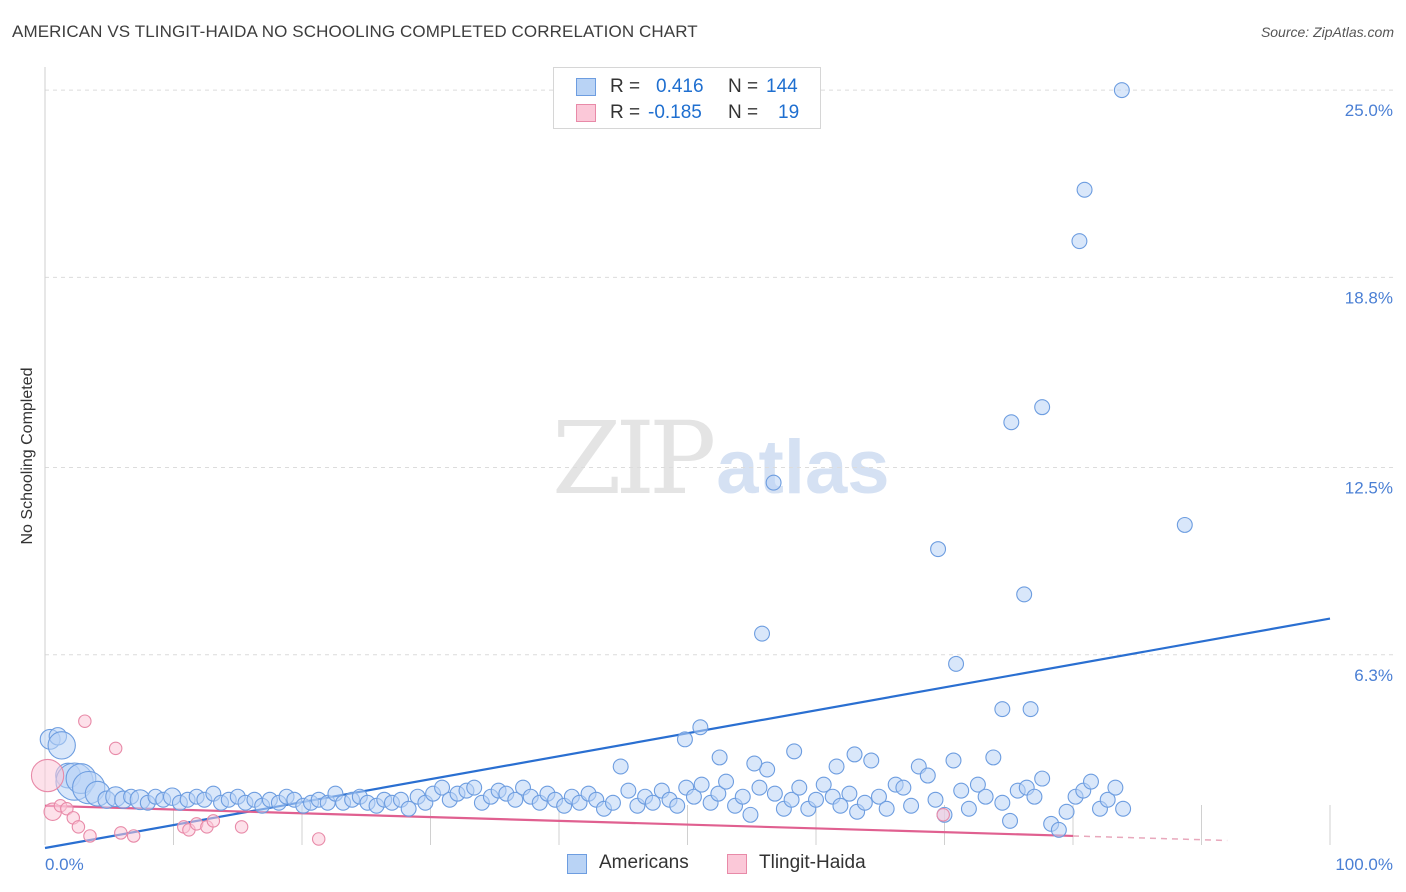  What do you see at coordinates (586, 87) in the screenshot?
I see `legend-swatch-americans` at bounding box center [586, 87].